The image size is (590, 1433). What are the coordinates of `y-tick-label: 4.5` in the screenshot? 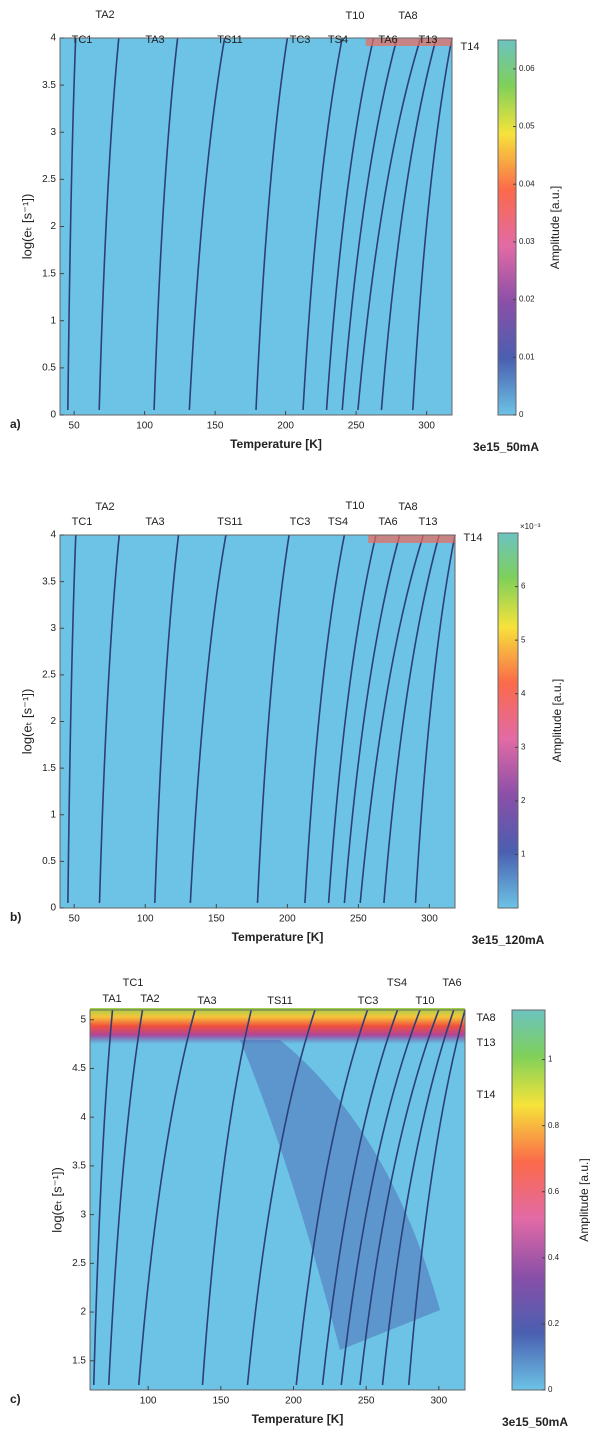 It's located at (79, 1068).